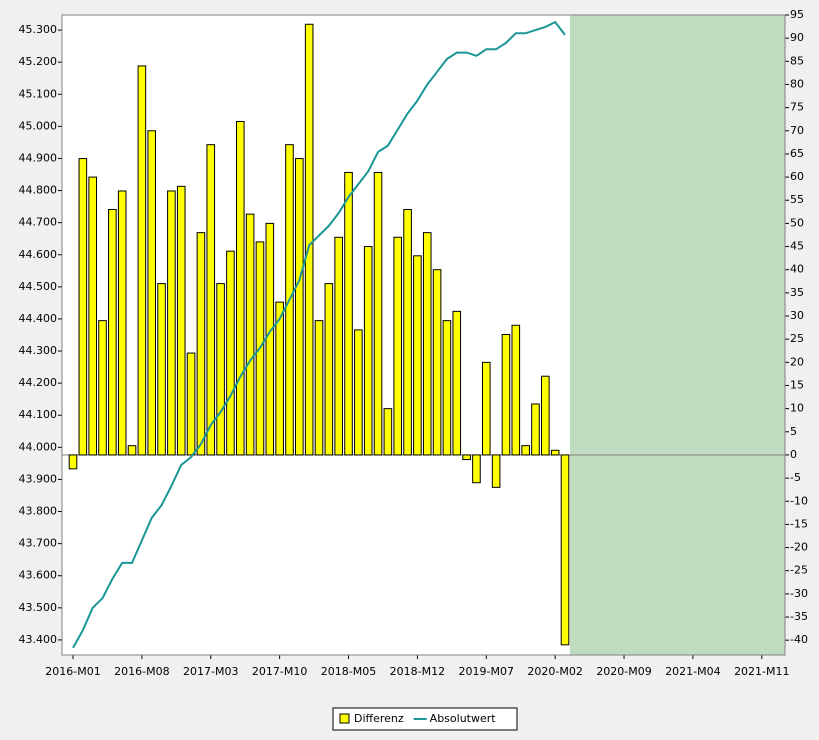  I want to click on y-tick-label: 43.500, so click(38, 607).